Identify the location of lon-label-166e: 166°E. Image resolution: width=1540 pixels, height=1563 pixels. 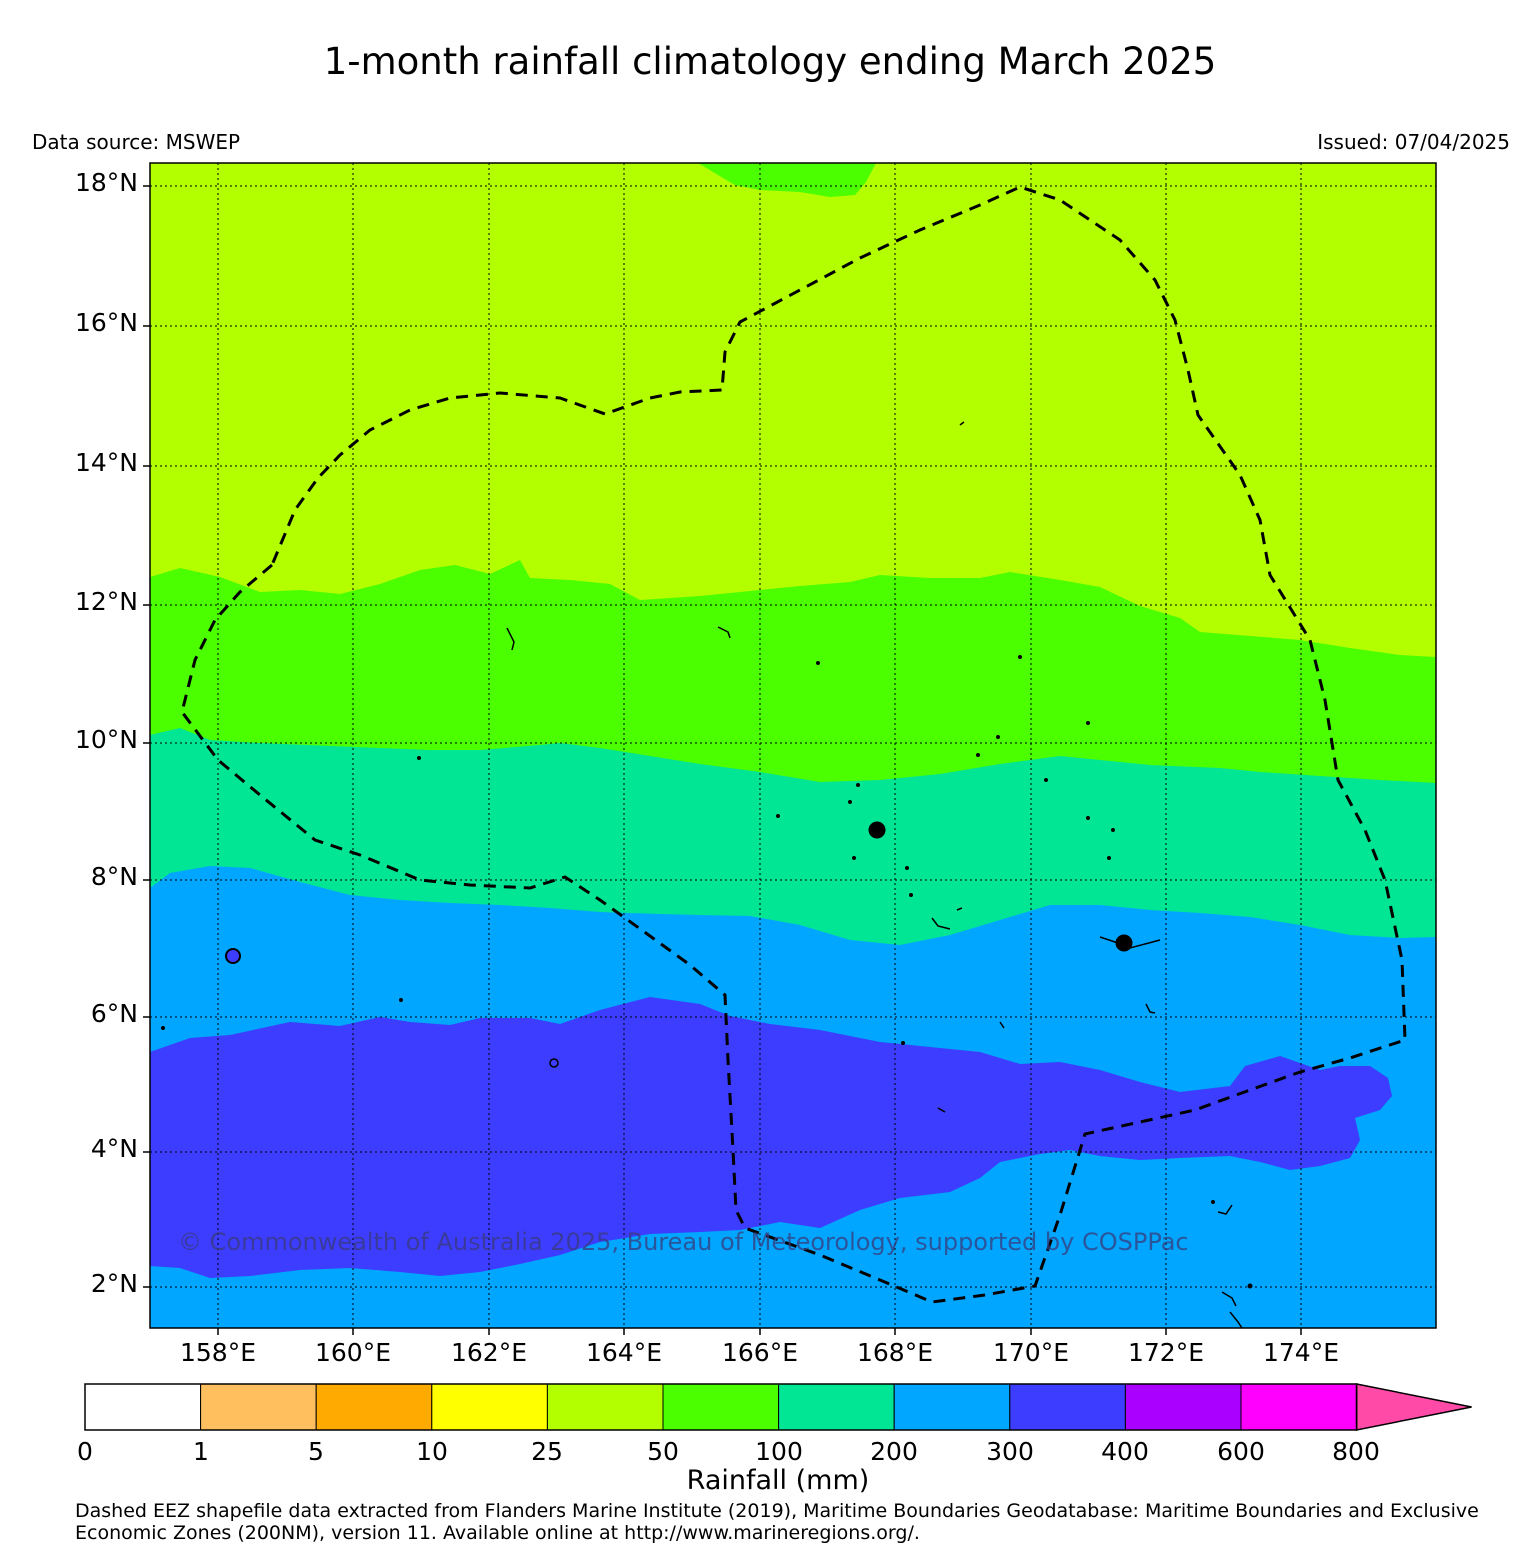
(759, 1352).